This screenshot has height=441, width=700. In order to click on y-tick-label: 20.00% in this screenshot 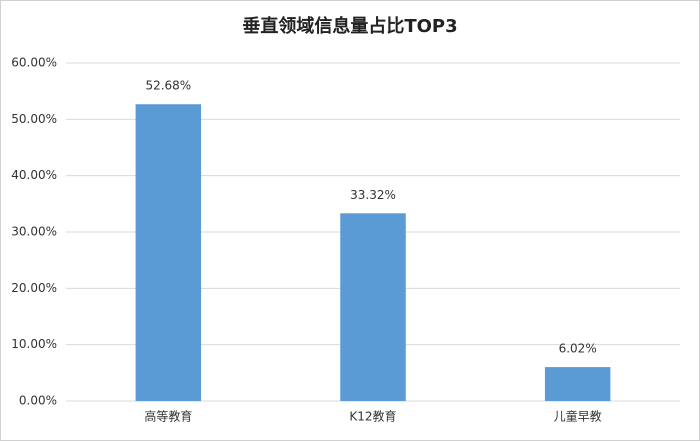, I will do `click(34, 288)`.